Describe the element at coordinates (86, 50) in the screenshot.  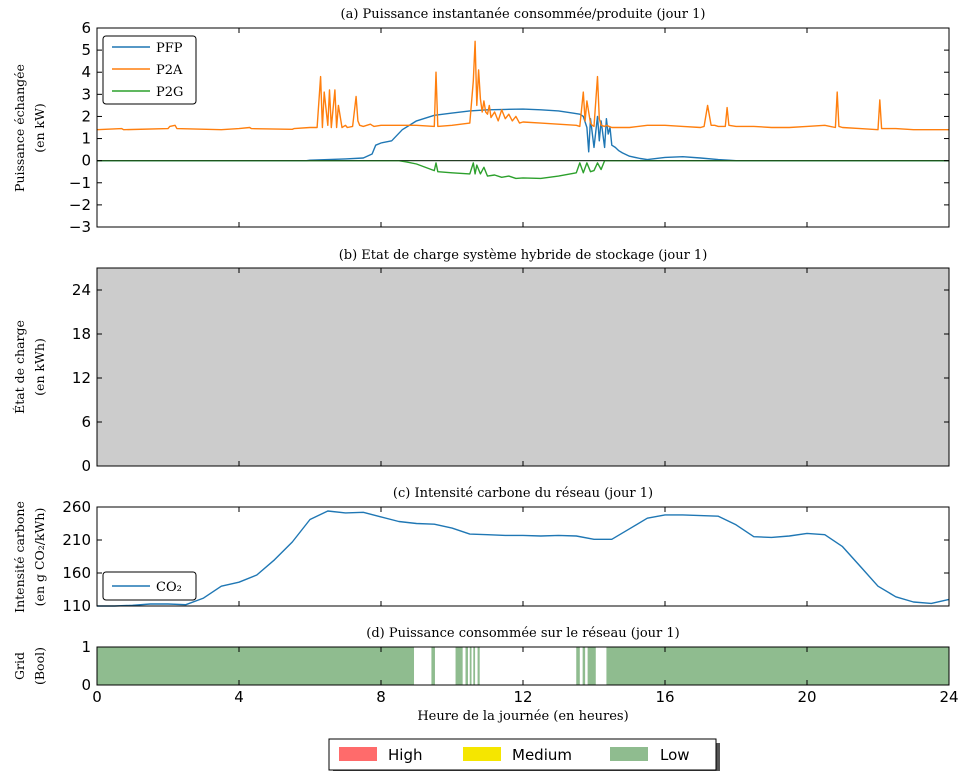
I see `panel-power-ytick-label: 5` at that location.